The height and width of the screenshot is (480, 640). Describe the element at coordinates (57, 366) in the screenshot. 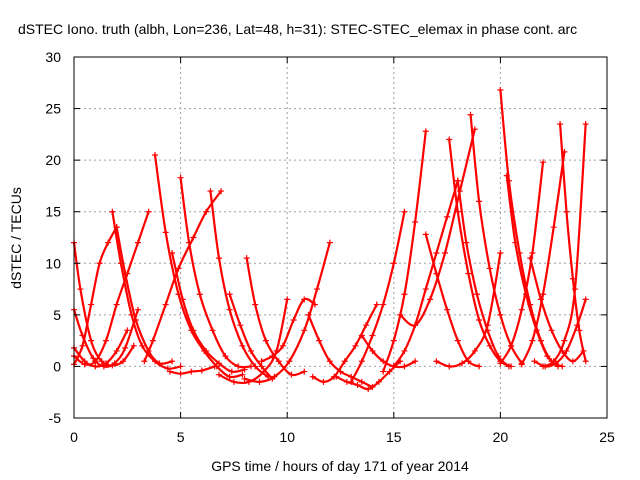

I see `y-tick-label: 0` at that location.